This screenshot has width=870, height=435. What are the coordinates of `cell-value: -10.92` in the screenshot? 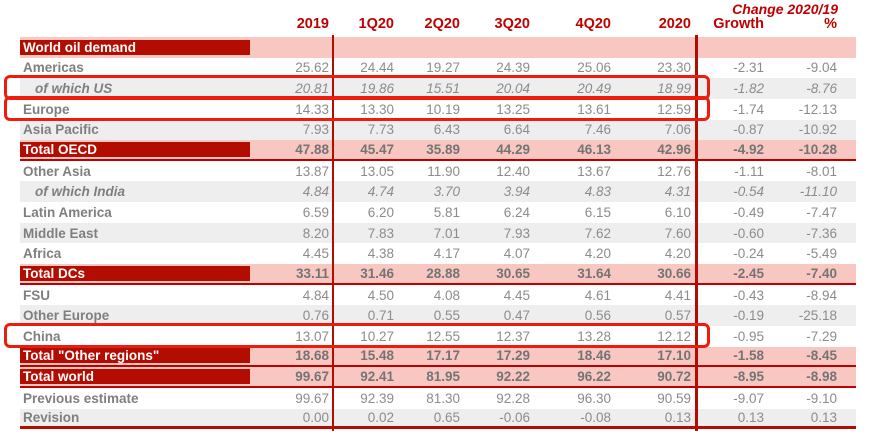 It's located at (817, 130).